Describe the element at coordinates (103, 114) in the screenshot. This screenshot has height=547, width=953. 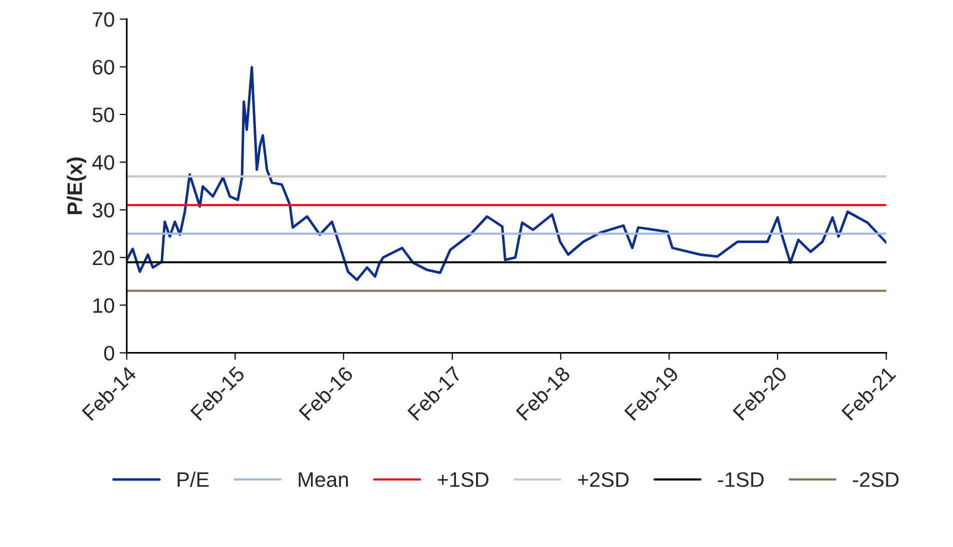
I see `y-tick-label: 50` at that location.